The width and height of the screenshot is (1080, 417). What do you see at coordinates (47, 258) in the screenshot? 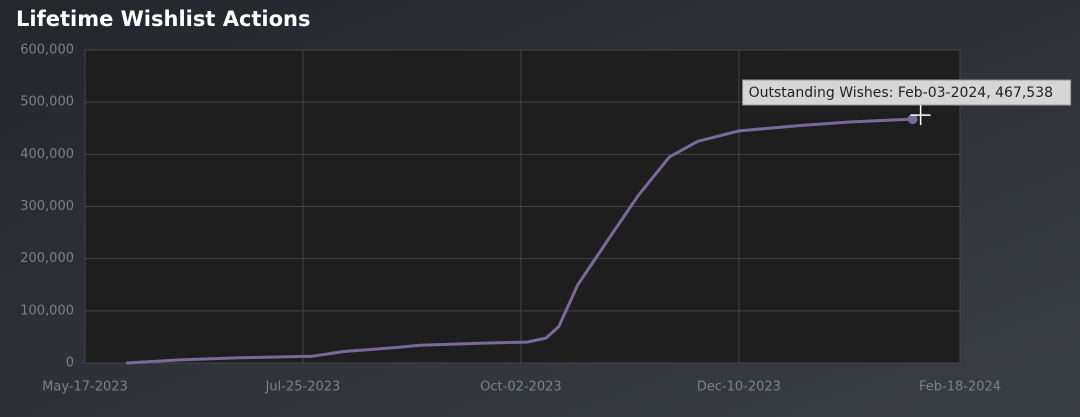
I see `y-tick-label: 200,000` at bounding box center [47, 258].